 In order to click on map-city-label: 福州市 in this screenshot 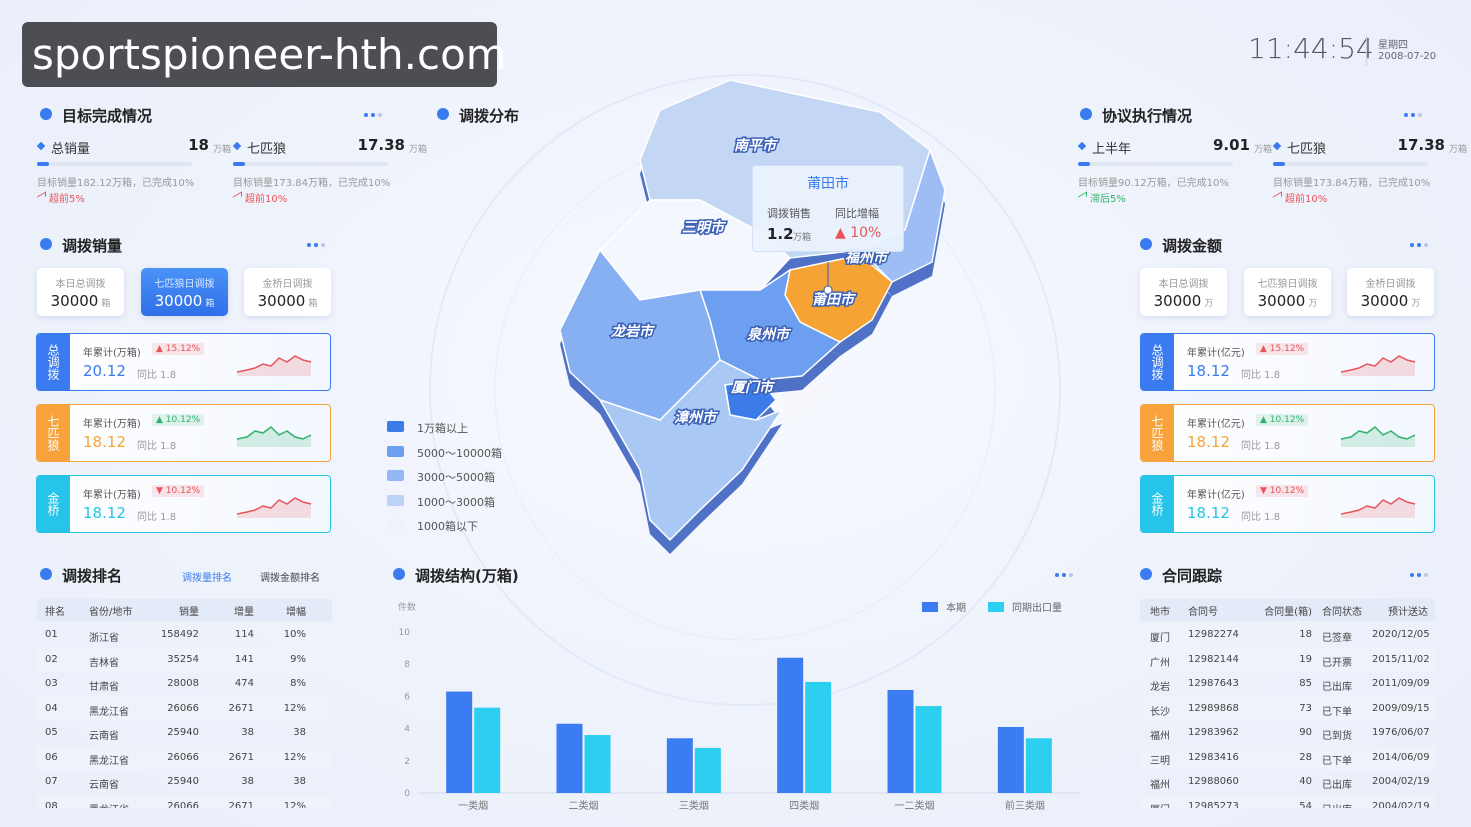, I will do `click(867, 257)`.